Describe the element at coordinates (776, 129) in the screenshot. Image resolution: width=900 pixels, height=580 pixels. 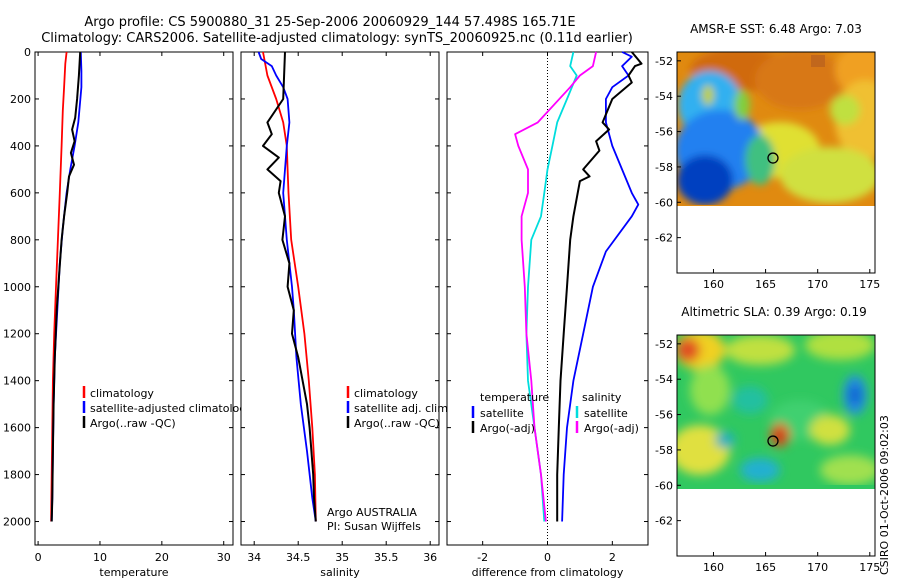
I see `sst-map-field` at that location.